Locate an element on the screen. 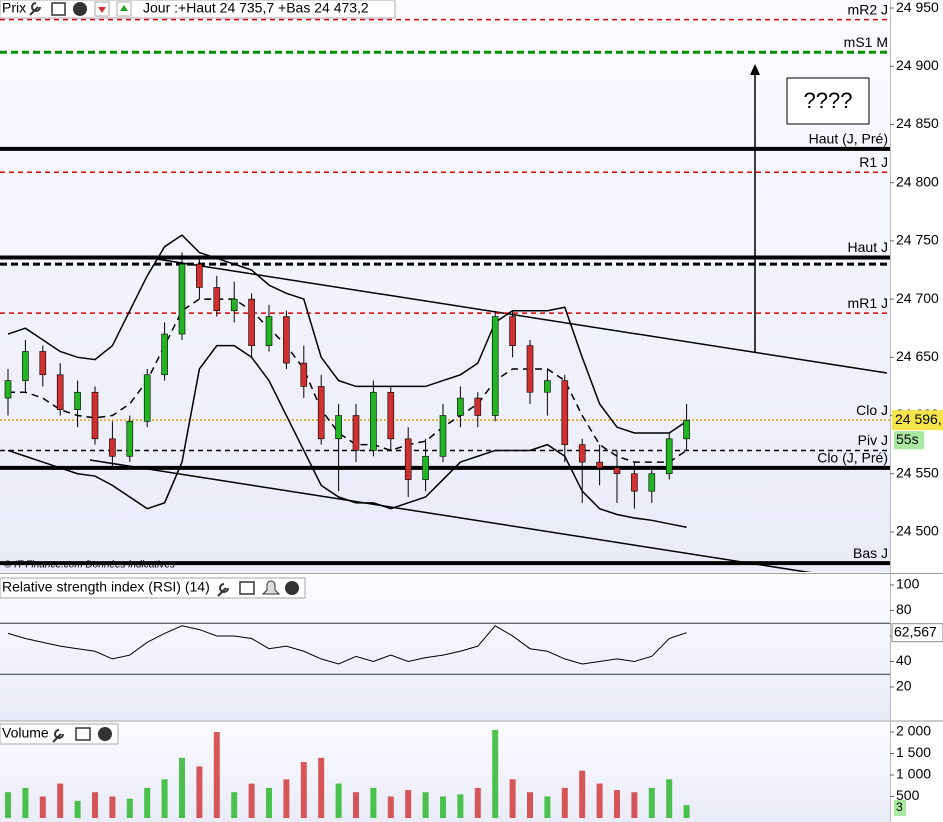  counter-box is located at coordinates (900, 808).